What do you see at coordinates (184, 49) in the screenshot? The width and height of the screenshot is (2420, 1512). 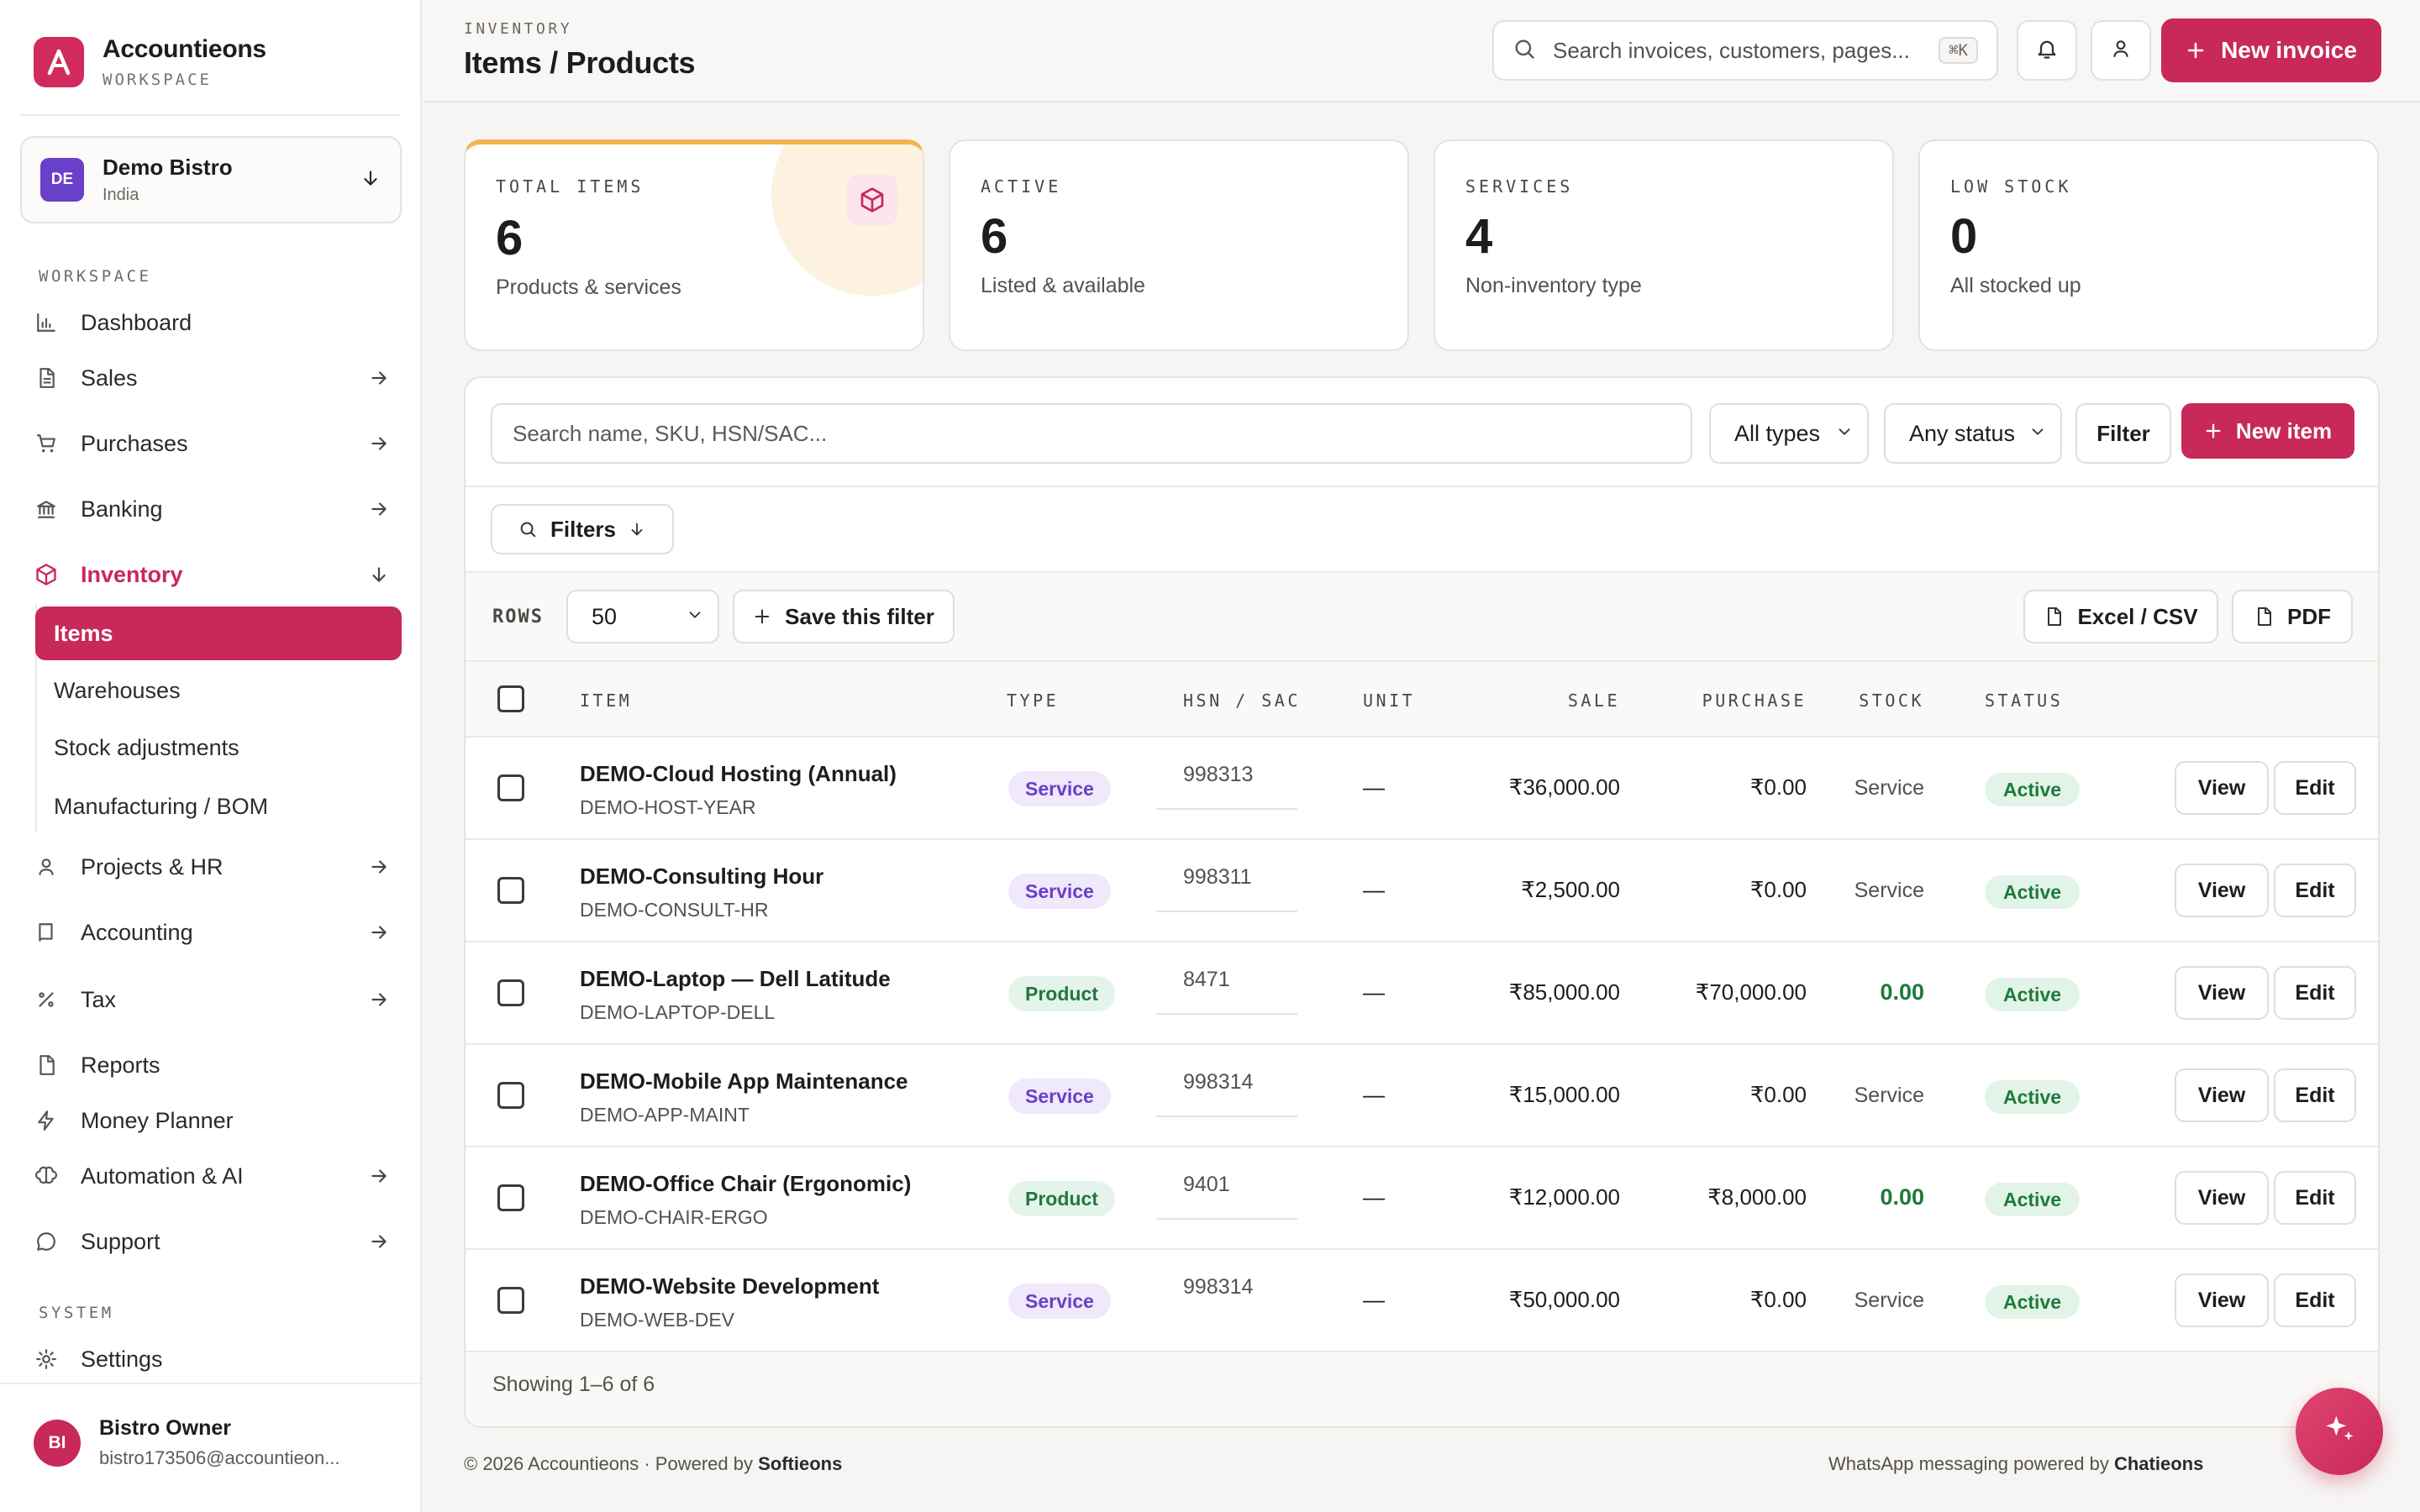 I see `brand-name: Accountieons` at bounding box center [184, 49].